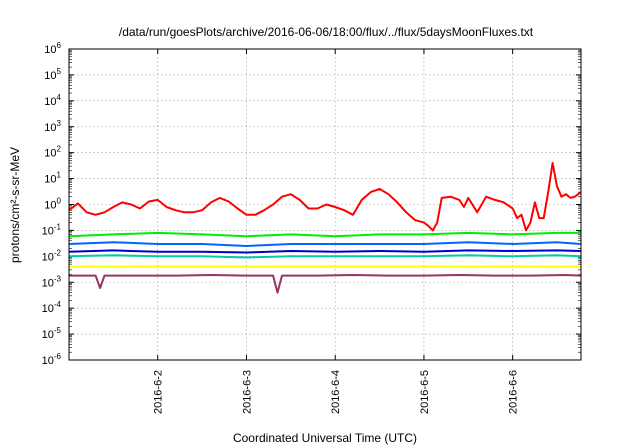  Describe the element at coordinates (247, 392) in the screenshot. I see `x-tick-label: 2016-6-3` at that location.